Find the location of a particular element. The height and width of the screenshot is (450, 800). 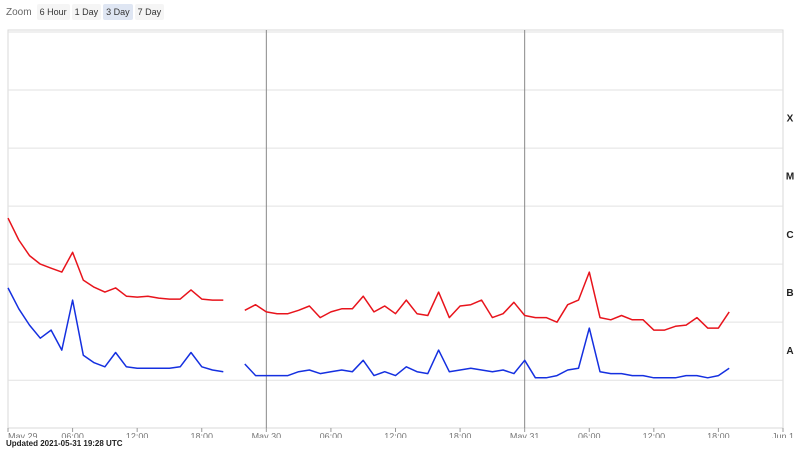

zoom-label: Zoom is located at coordinates (19, 12).